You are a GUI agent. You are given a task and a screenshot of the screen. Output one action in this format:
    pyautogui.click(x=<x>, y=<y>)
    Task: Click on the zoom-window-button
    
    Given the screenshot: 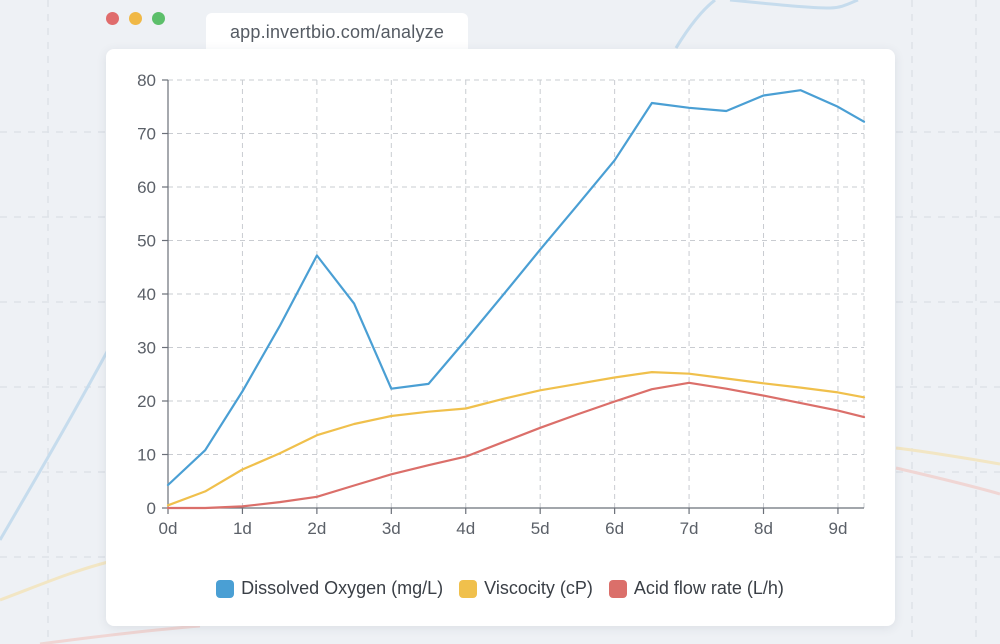 What is the action you would take?
    pyautogui.click(x=158, y=18)
    